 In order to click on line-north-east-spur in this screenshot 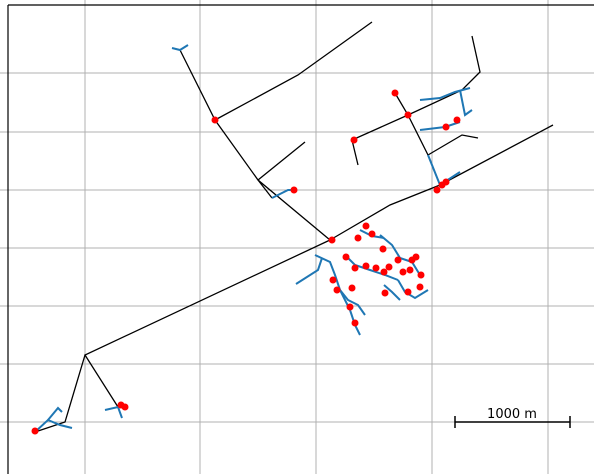, I will do `click(293, 71)`.